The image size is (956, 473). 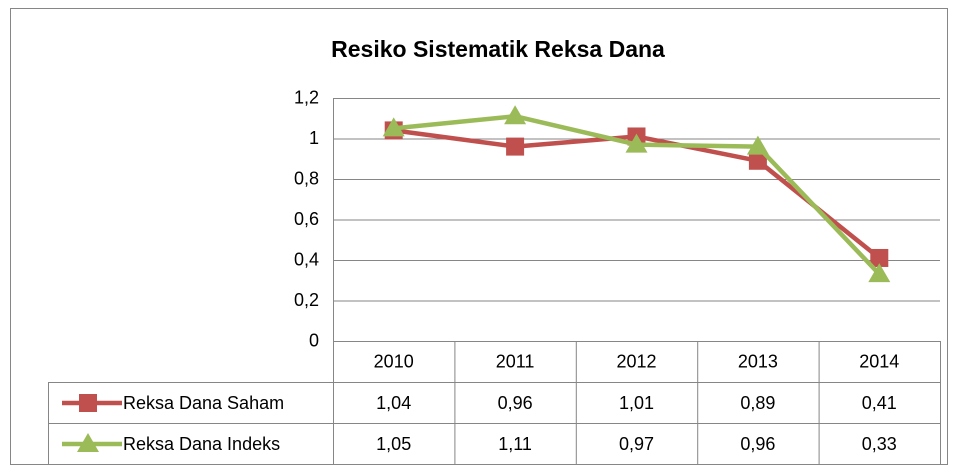 What do you see at coordinates (314, 138) in the screenshot?
I see `y-tick-label: 1` at bounding box center [314, 138].